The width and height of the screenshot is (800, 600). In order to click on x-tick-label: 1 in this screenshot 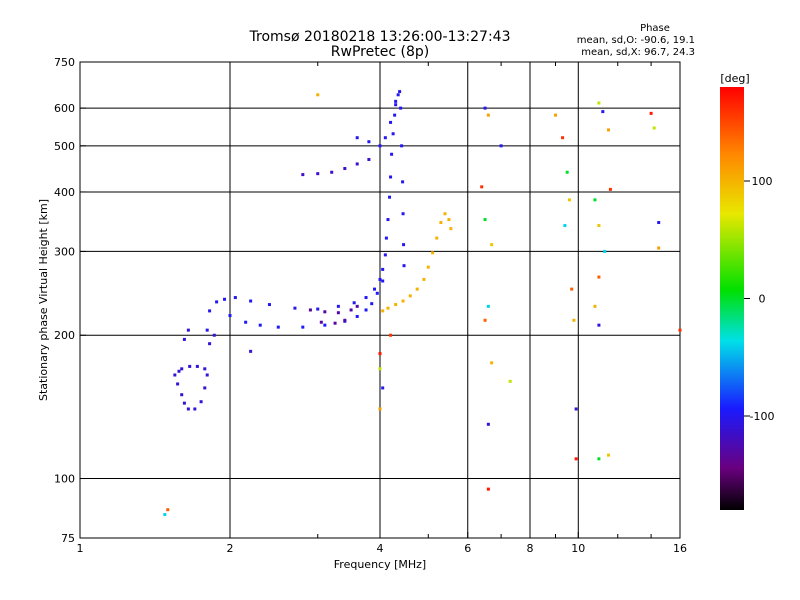, I will do `click(80, 548)`.